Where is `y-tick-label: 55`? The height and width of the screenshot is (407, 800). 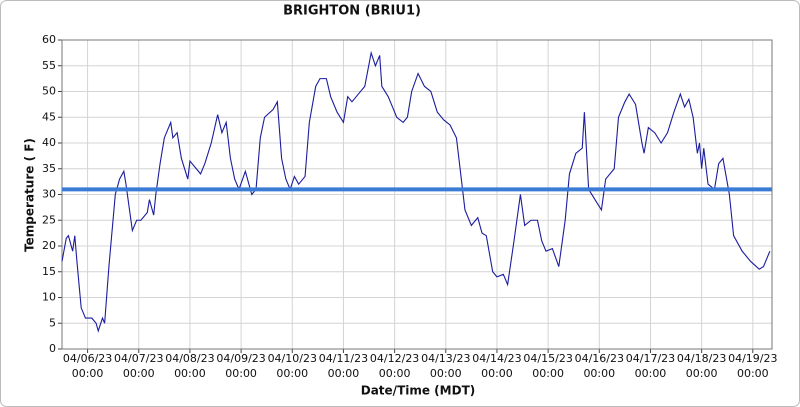 y-tick-label: 55 is located at coordinates (49, 65).